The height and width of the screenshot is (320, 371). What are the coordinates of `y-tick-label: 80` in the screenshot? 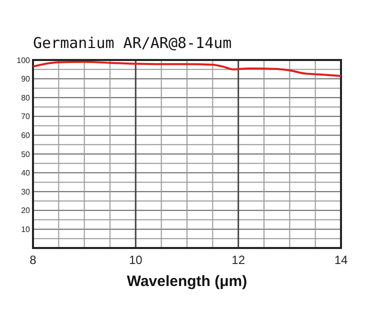 It's located at (26, 97).